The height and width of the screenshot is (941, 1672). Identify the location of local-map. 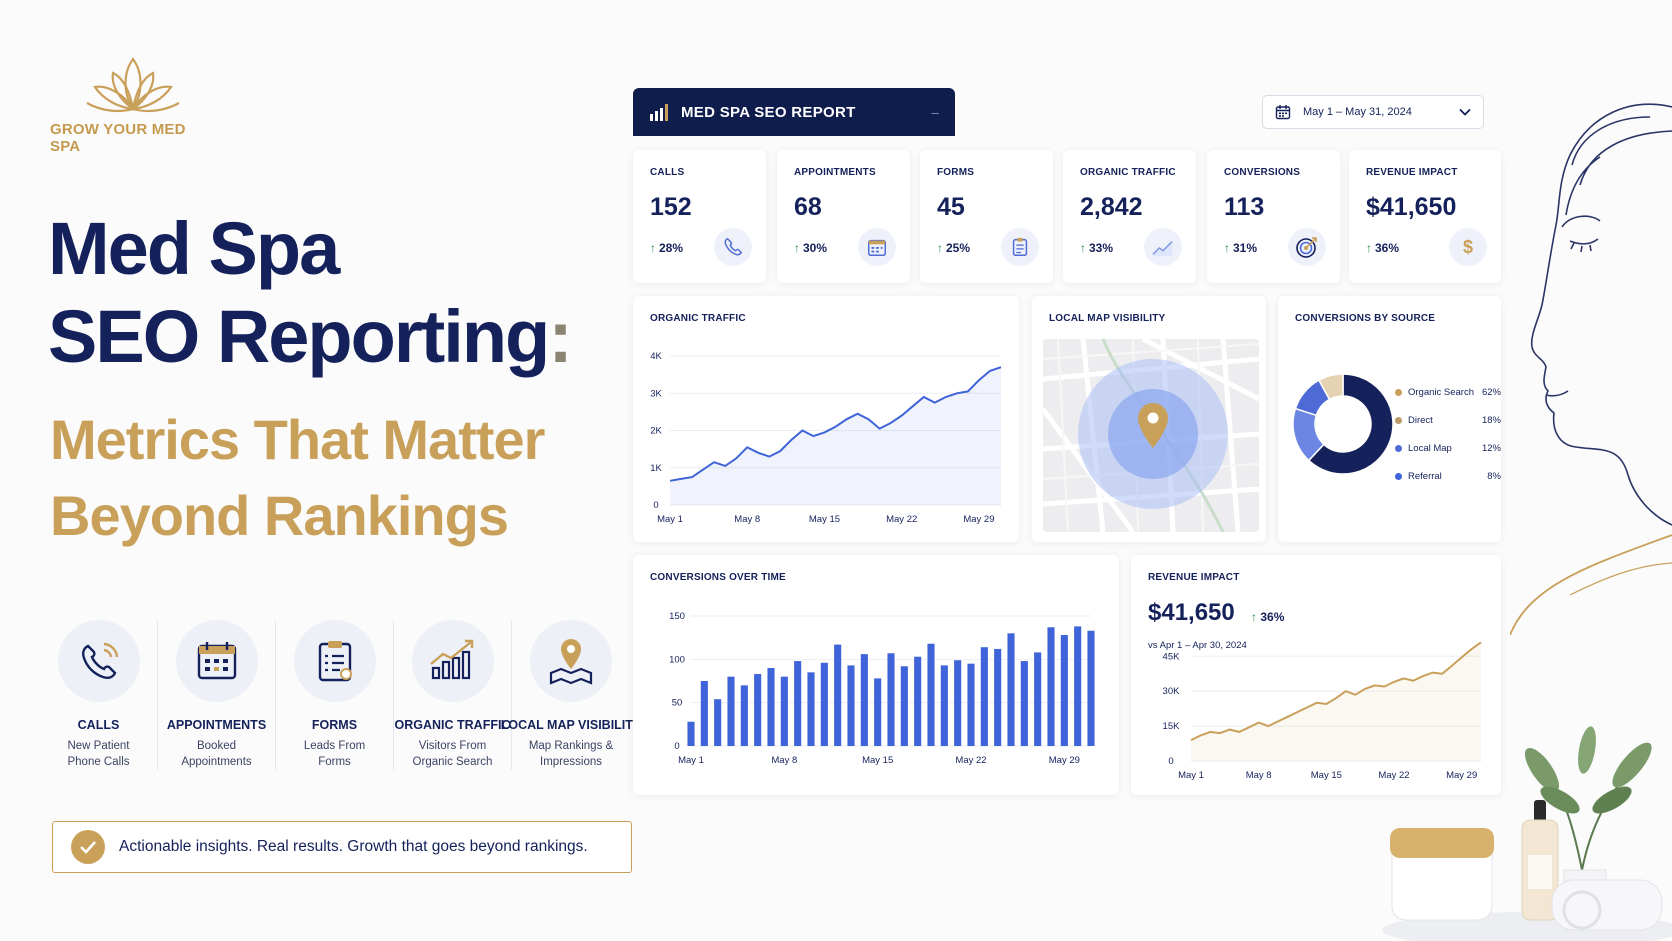
(1151, 435).